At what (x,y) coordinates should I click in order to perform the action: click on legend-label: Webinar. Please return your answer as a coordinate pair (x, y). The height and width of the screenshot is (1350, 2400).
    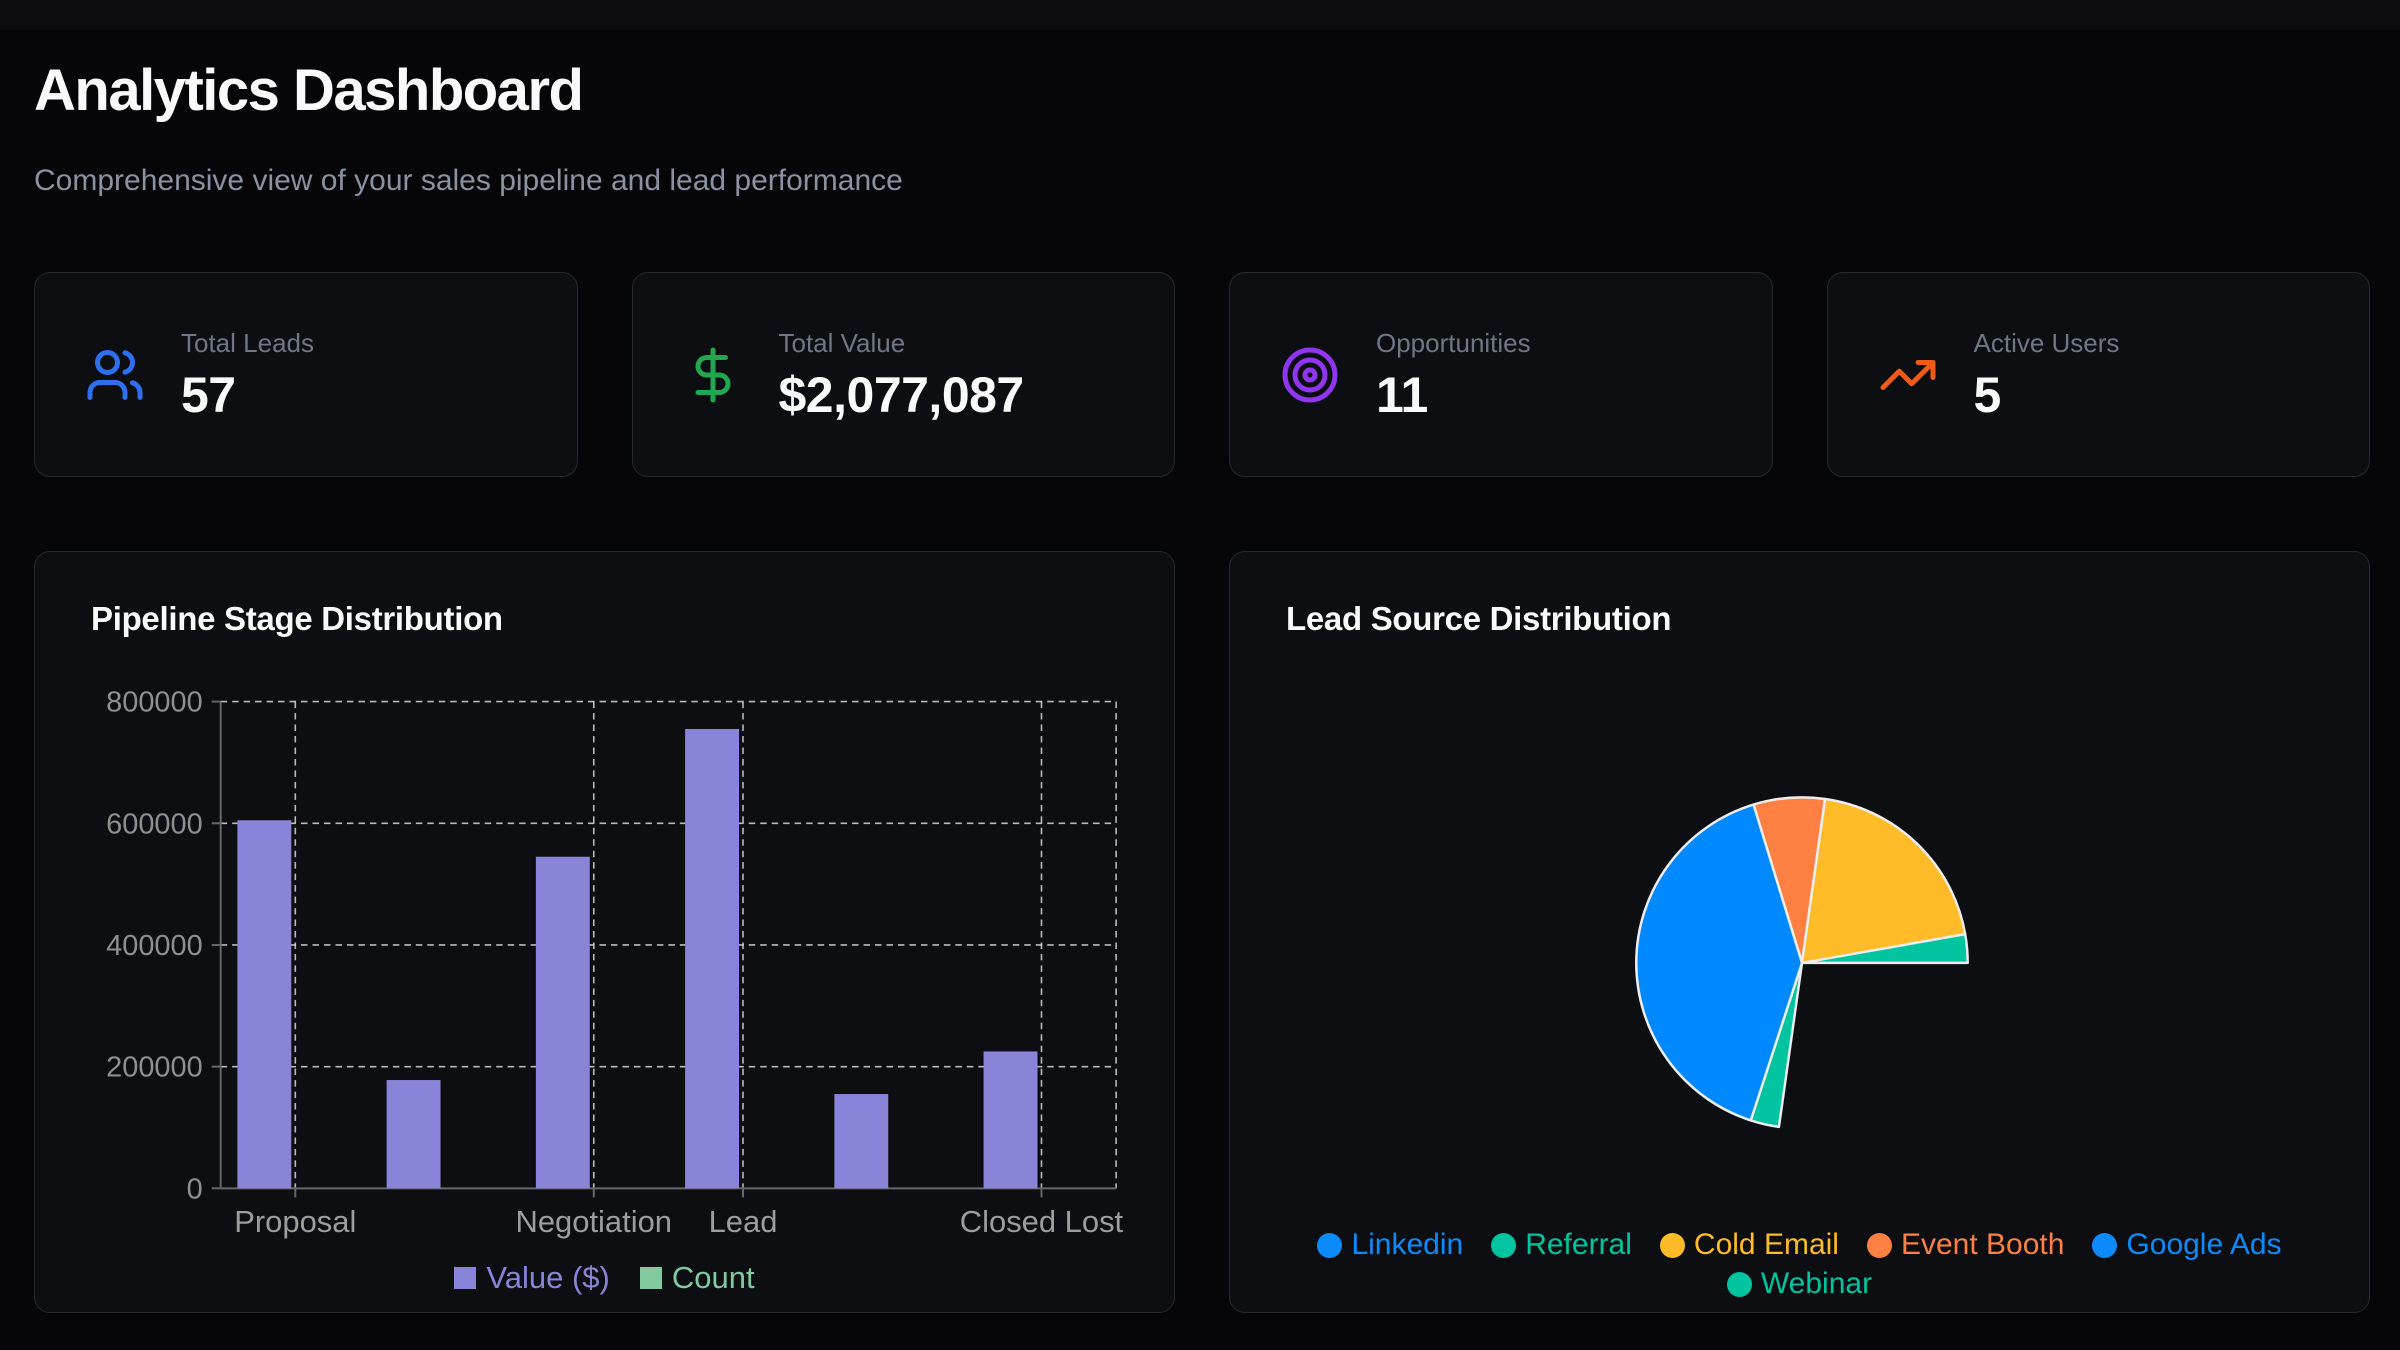
    Looking at the image, I should click on (1816, 1283).